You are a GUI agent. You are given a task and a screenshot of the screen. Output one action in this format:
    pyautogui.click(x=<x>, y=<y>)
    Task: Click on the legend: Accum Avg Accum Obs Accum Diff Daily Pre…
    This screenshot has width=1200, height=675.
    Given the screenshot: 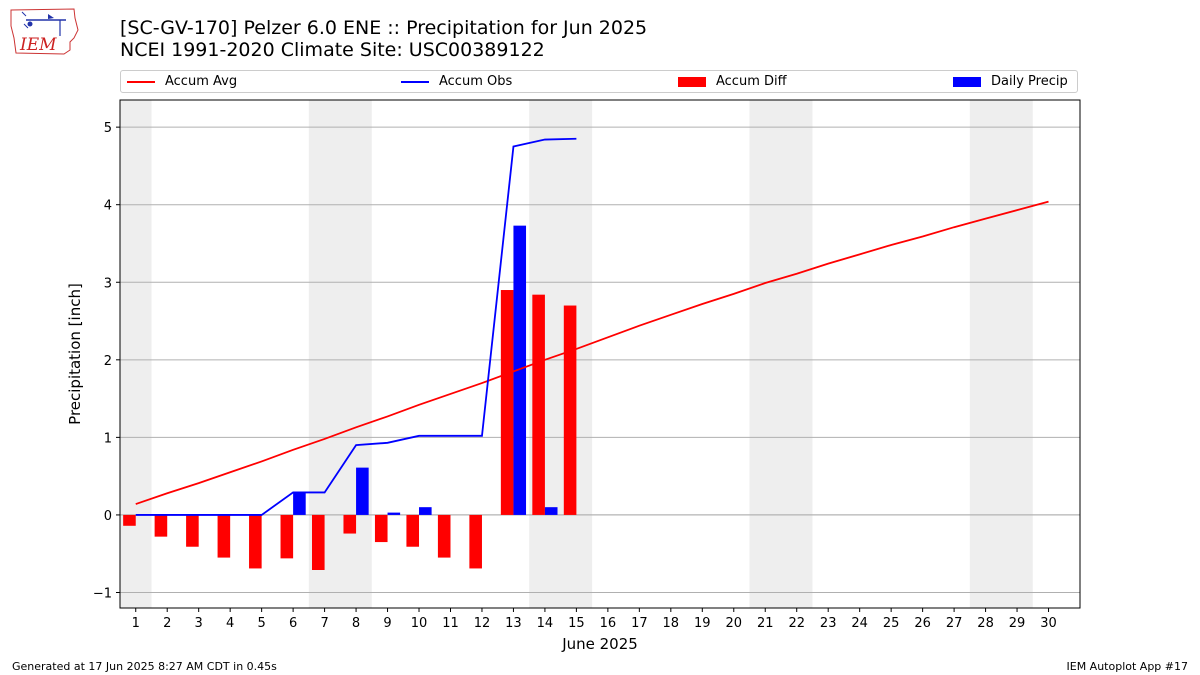 What is the action you would take?
    pyautogui.click(x=599, y=81)
    